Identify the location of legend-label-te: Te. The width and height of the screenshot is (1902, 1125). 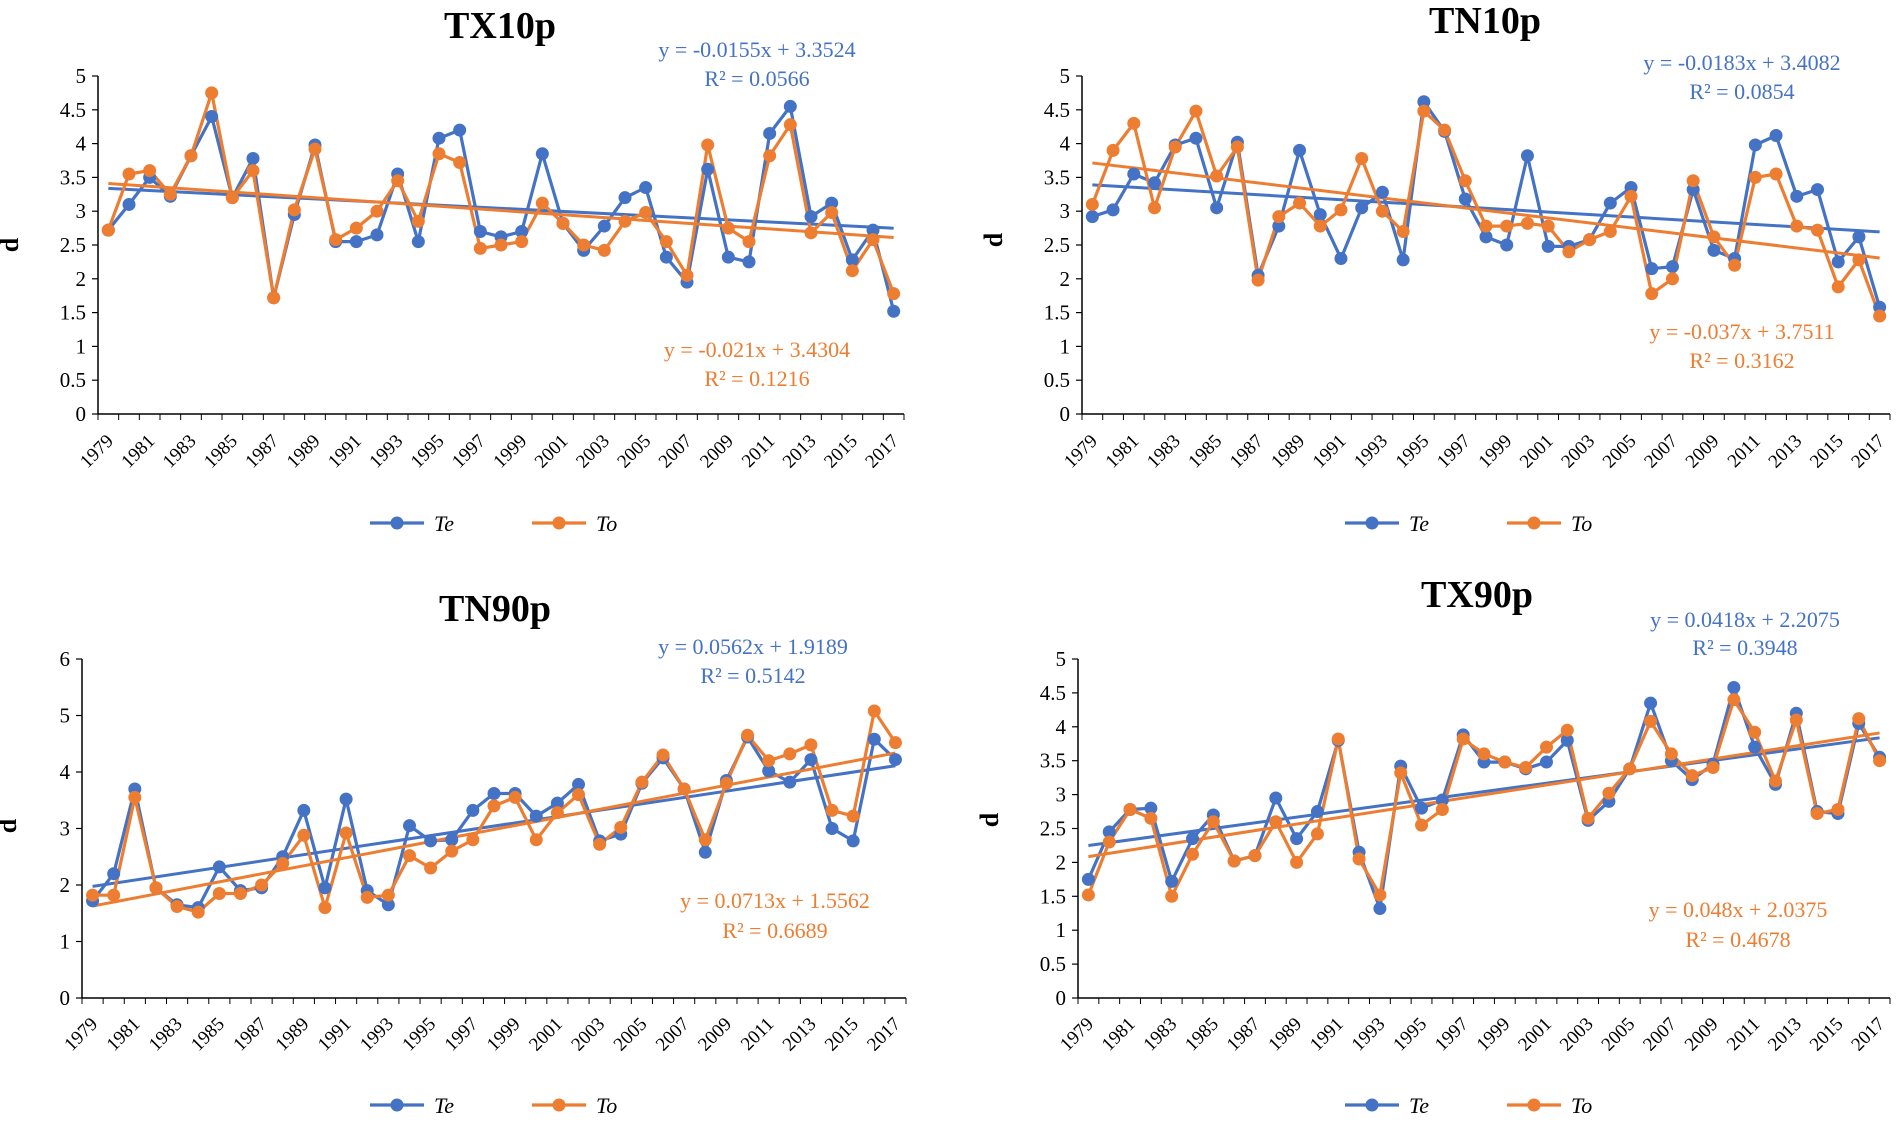
(1419, 523).